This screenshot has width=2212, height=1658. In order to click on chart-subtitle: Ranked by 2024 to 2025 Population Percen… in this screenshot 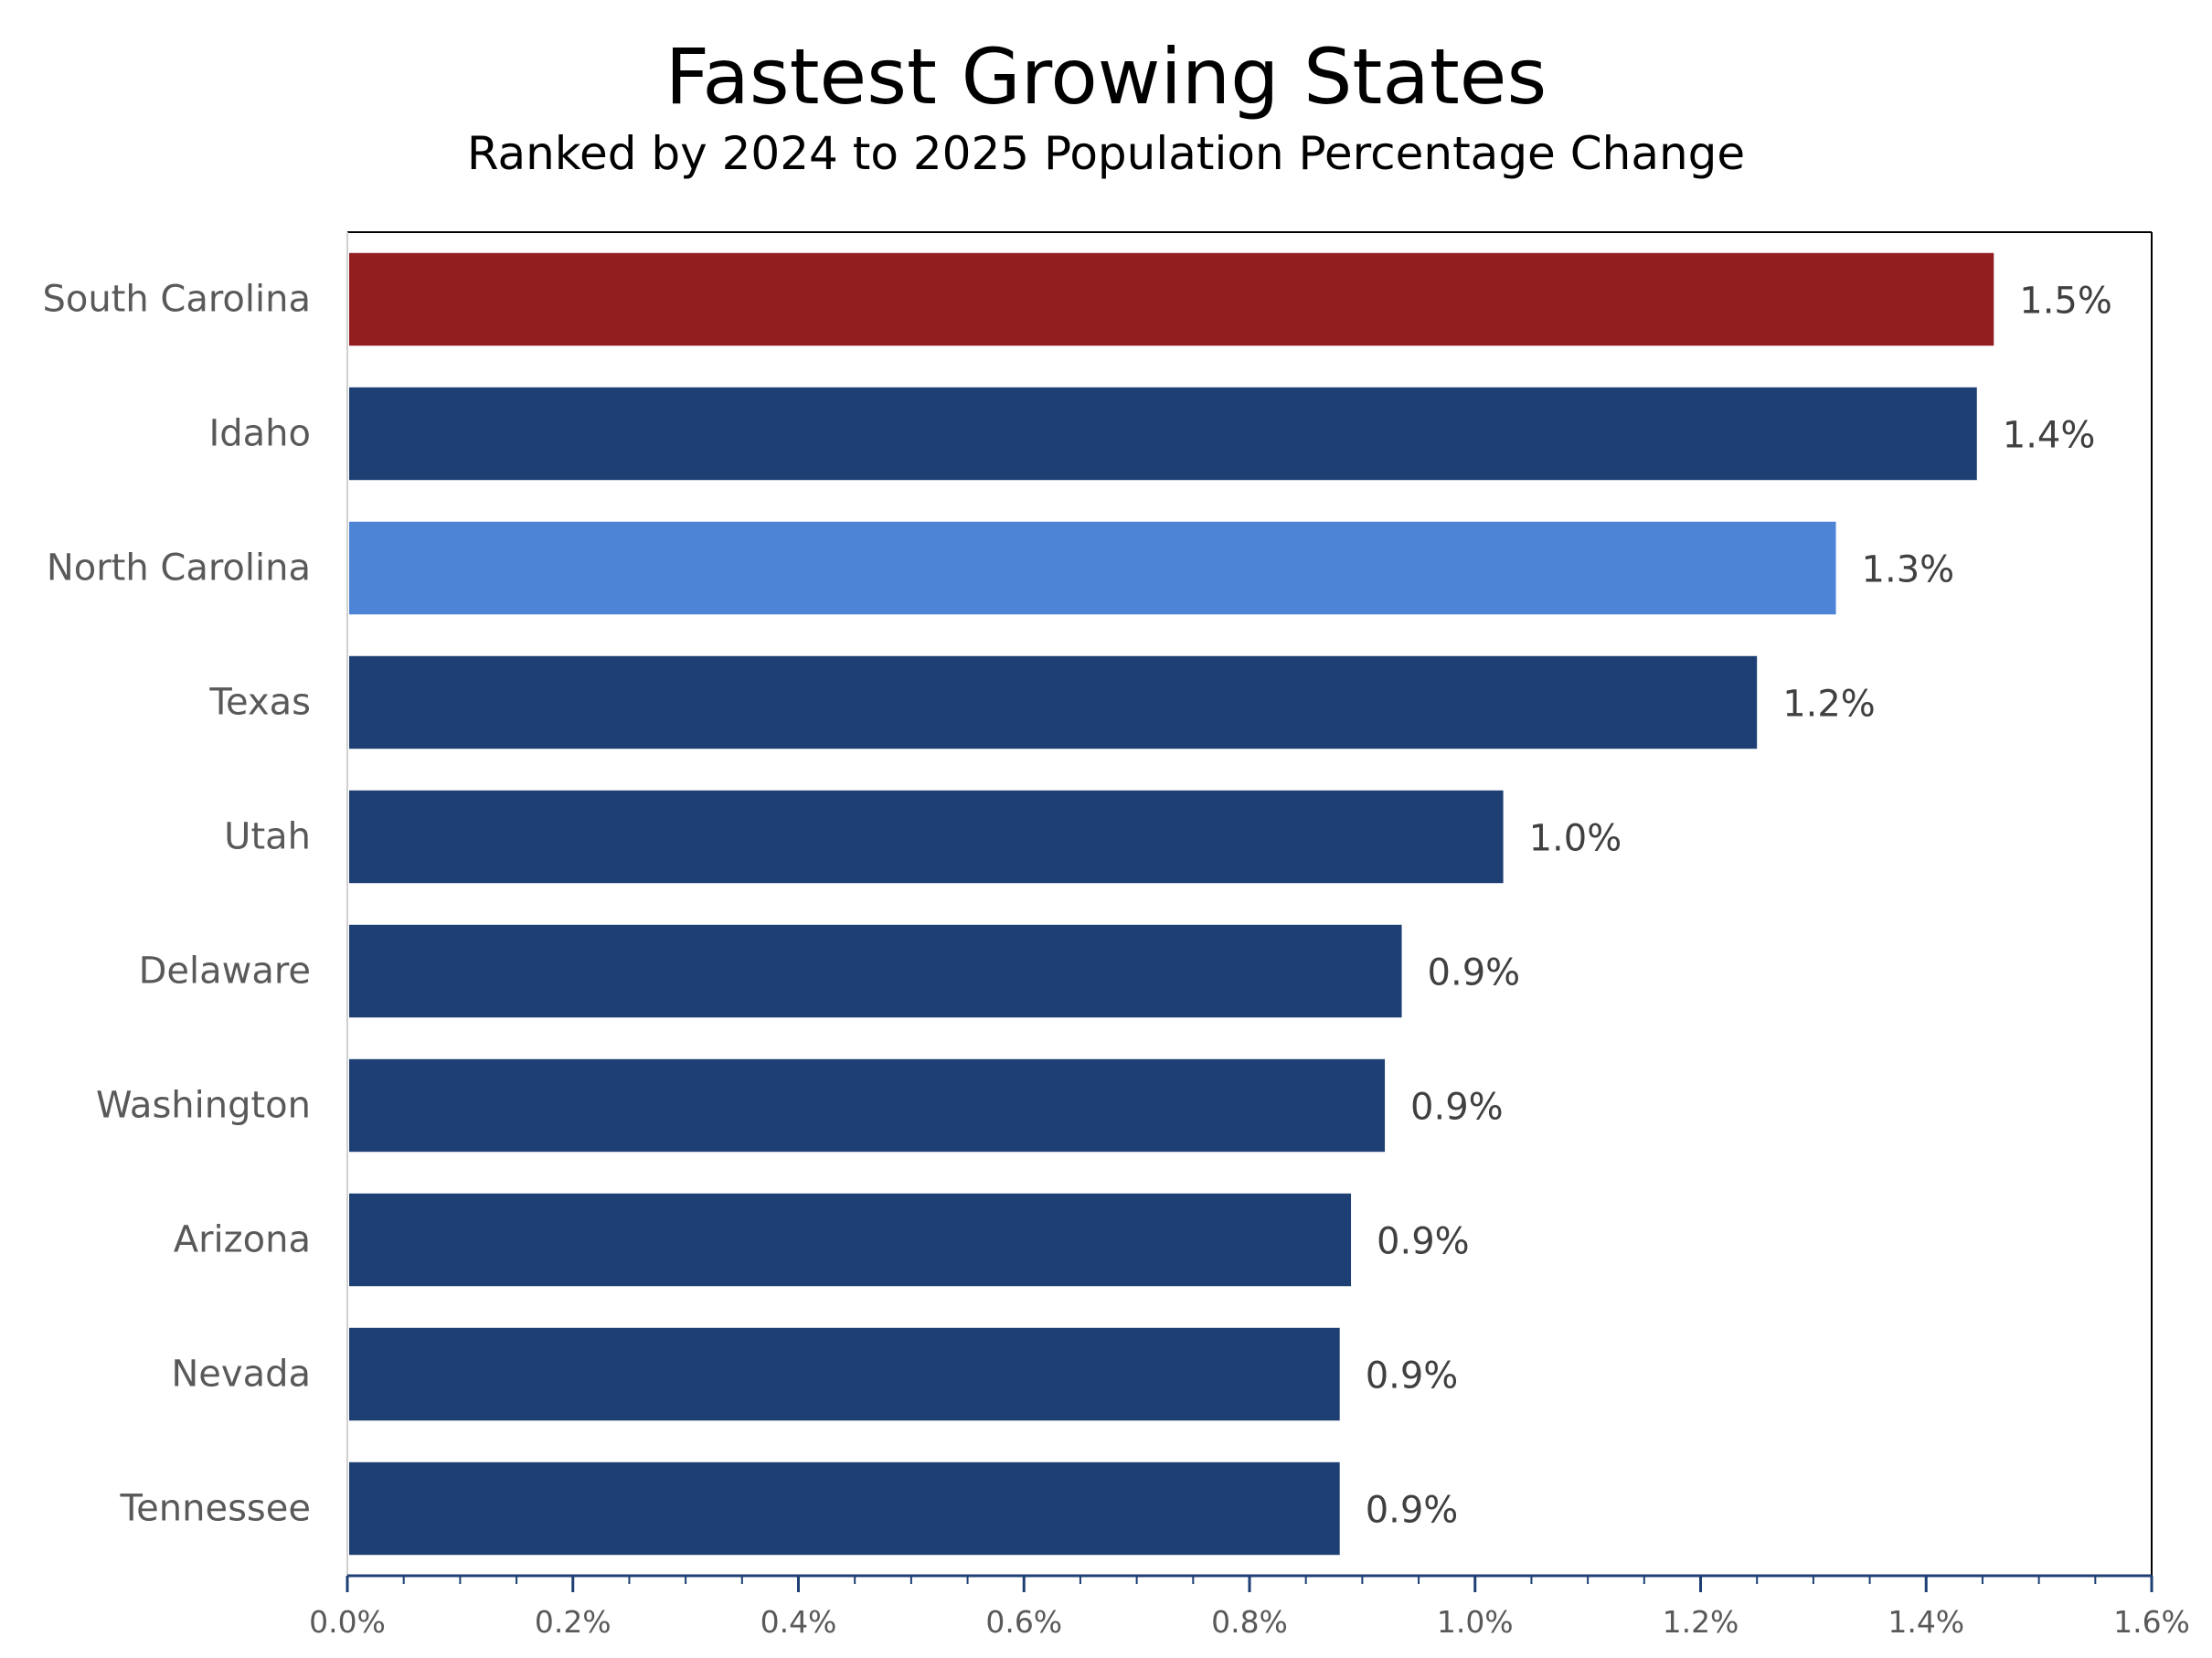, I will do `click(1106, 153)`.